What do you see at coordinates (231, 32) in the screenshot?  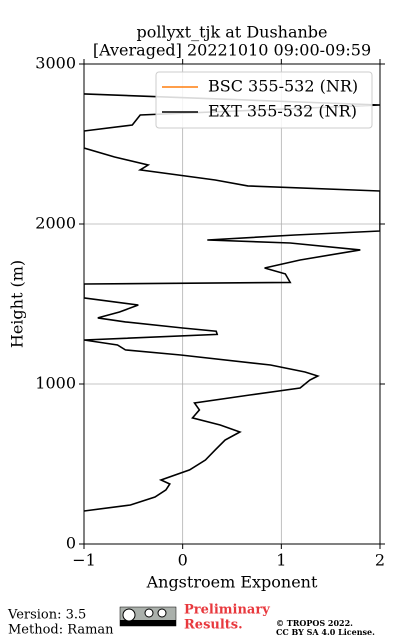 I see `chart-title: pollyxt_tjk at Dushanbe` at bounding box center [231, 32].